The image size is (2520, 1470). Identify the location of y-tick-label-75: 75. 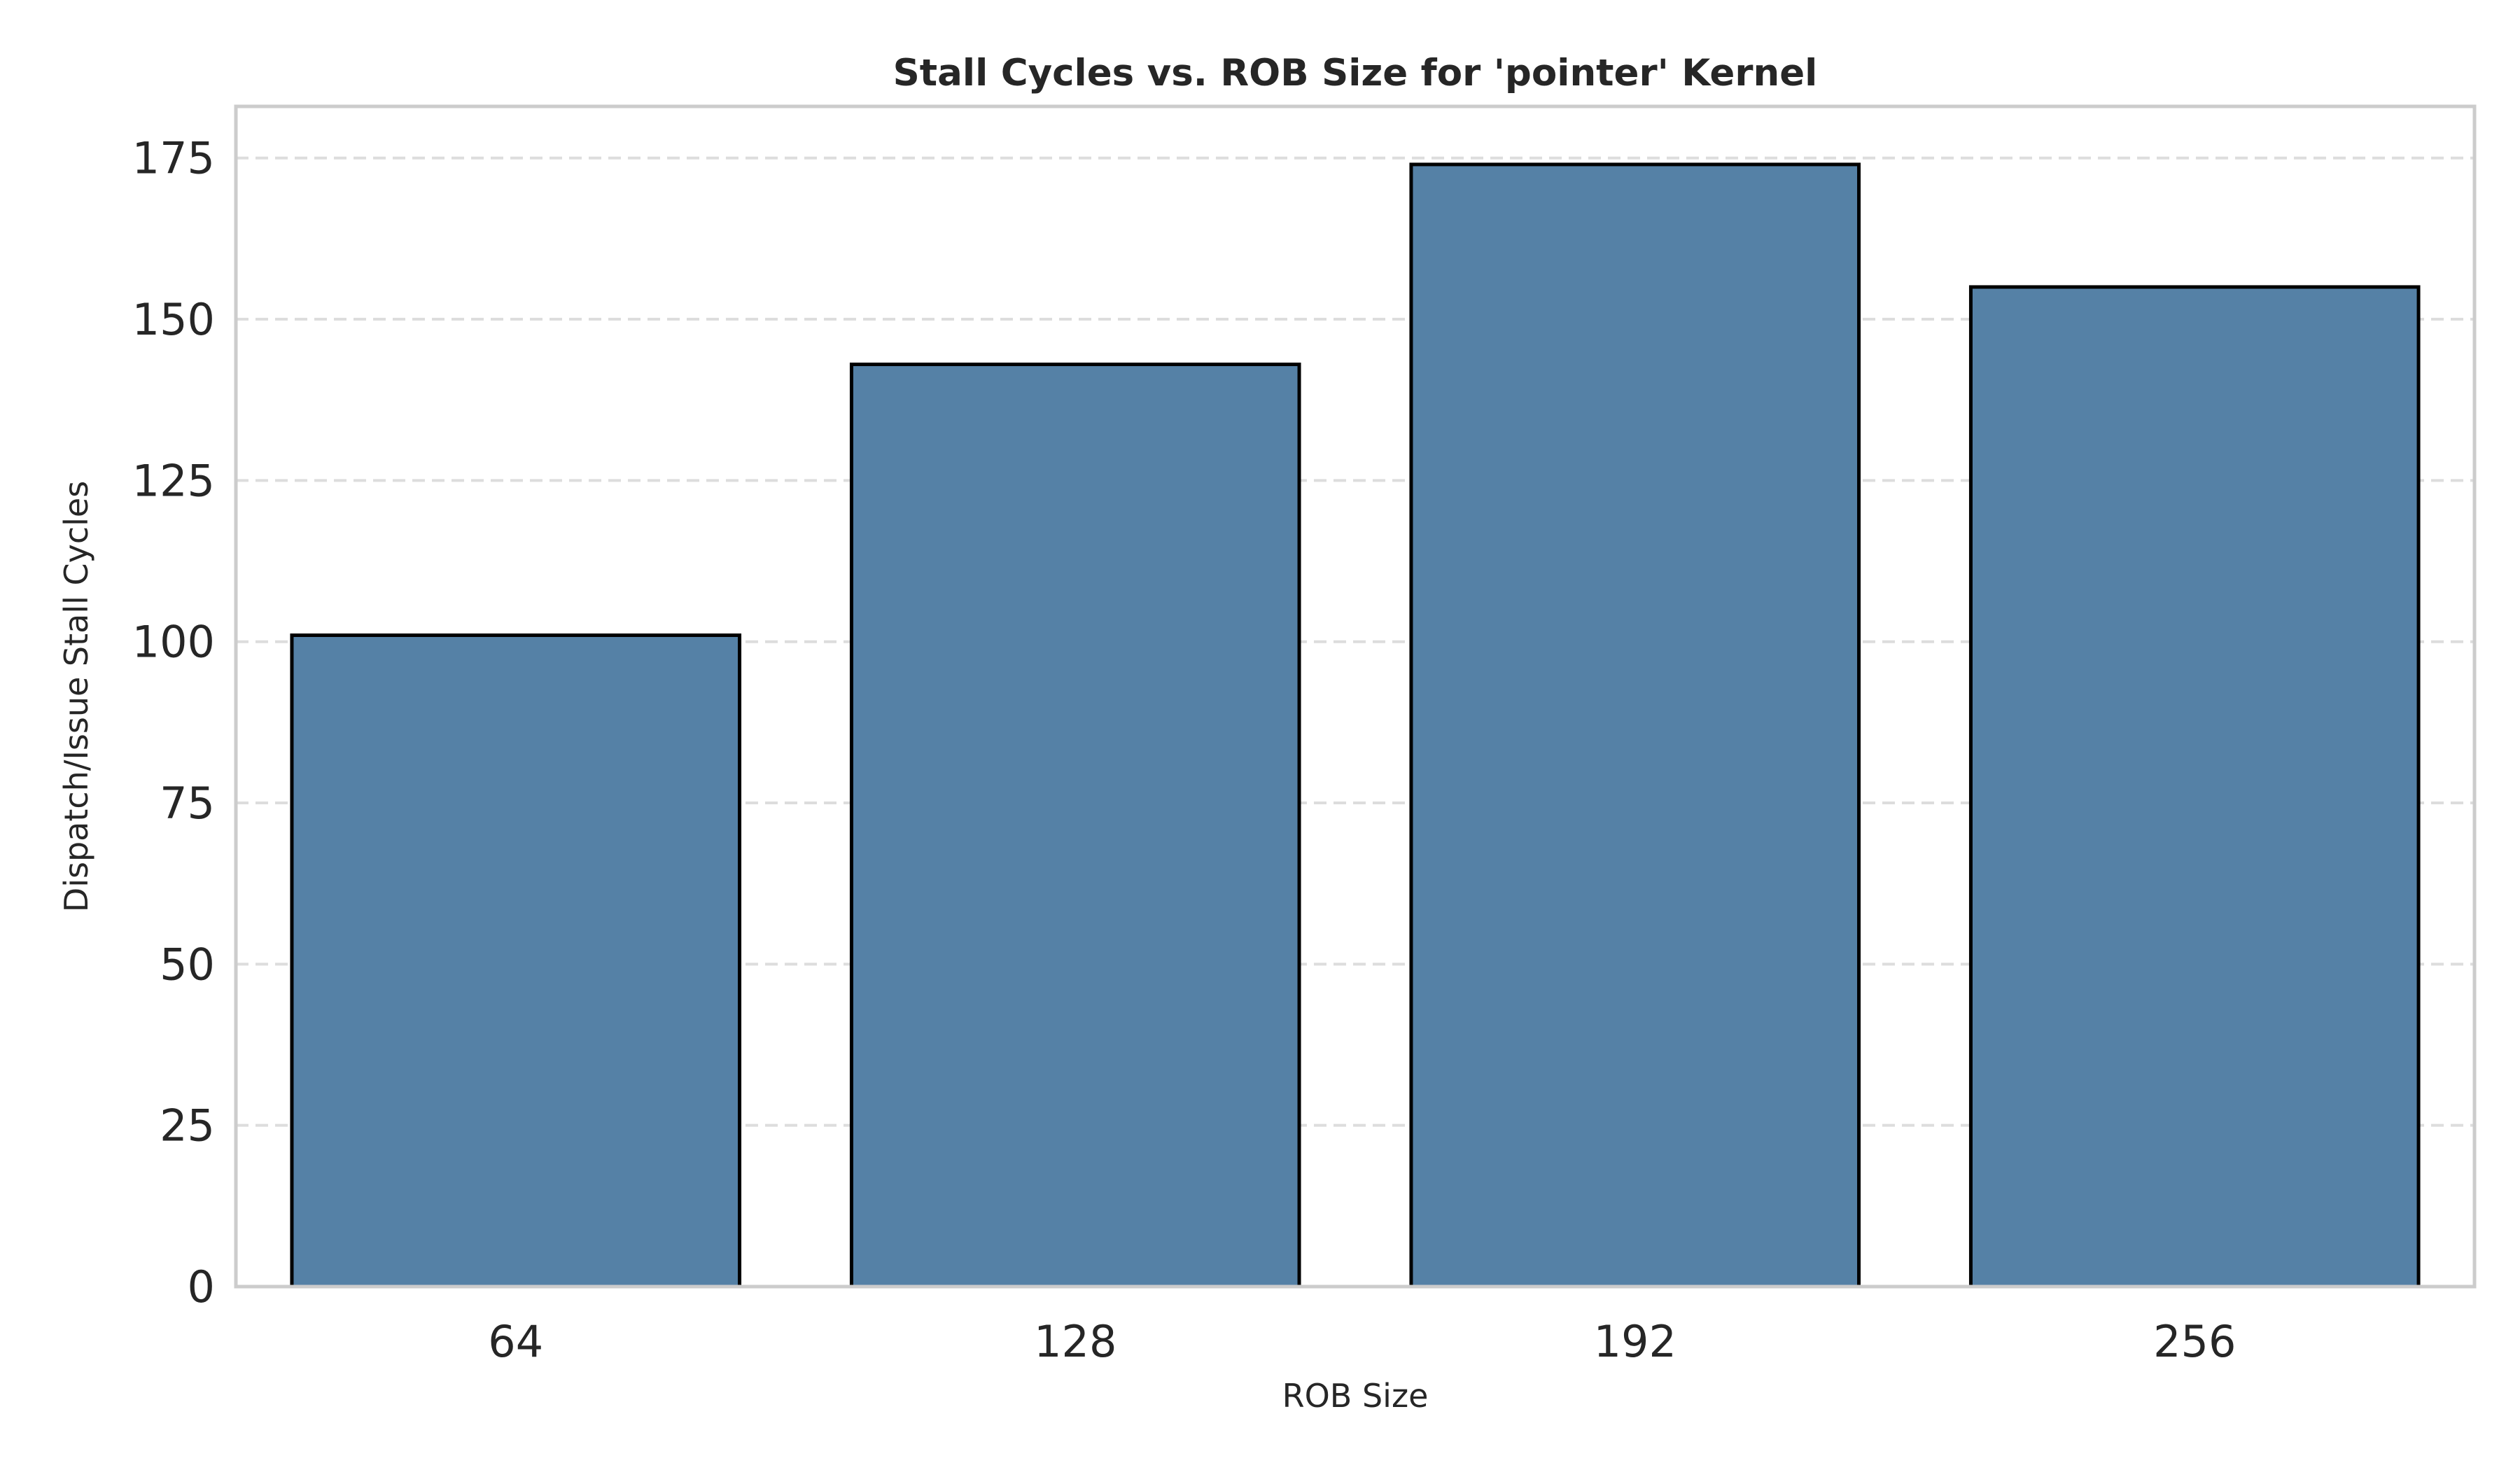
(187, 803).